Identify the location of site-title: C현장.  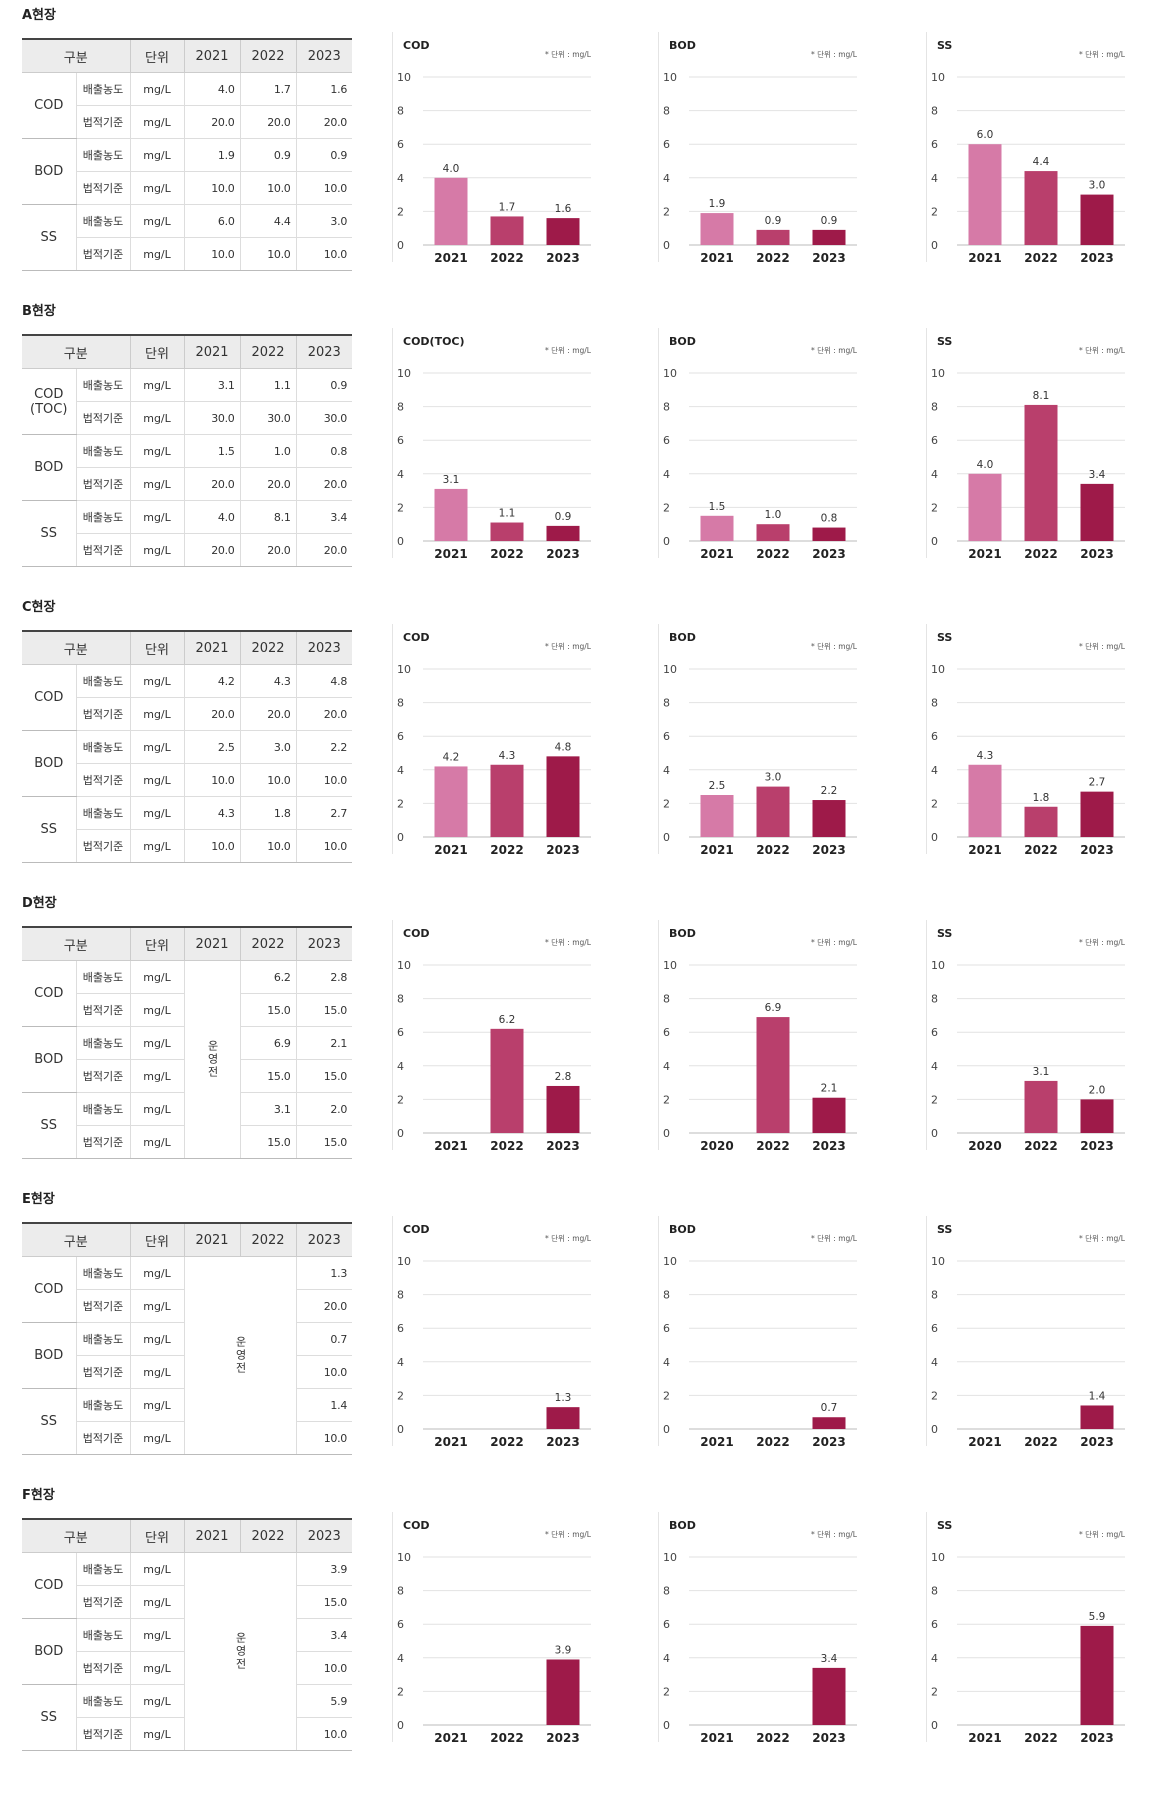
(39, 607).